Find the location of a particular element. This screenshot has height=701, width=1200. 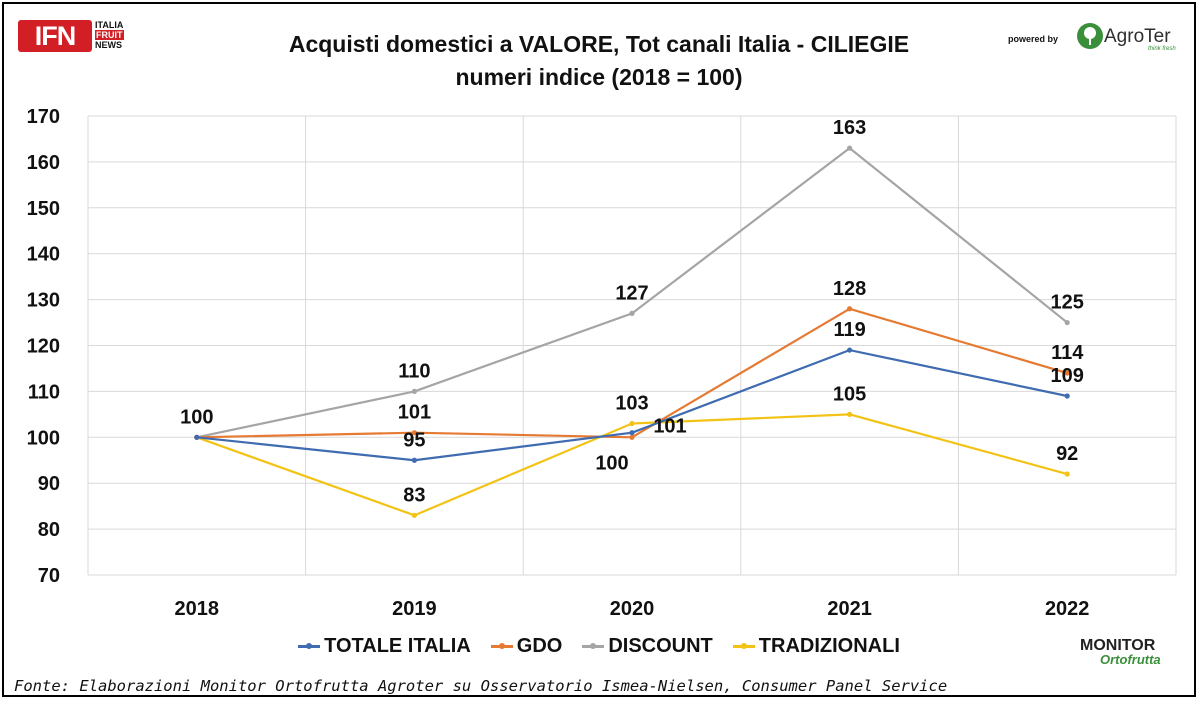

data-label-gdo: 114 is located at coordinates (1067, 353).